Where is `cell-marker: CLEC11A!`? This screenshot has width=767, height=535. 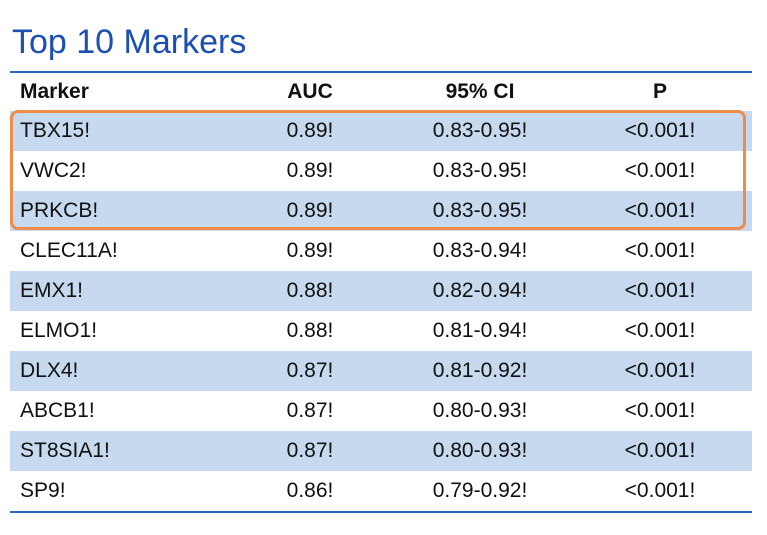 cell-marker: CLEC11A! is located at coordinates (69, 250).